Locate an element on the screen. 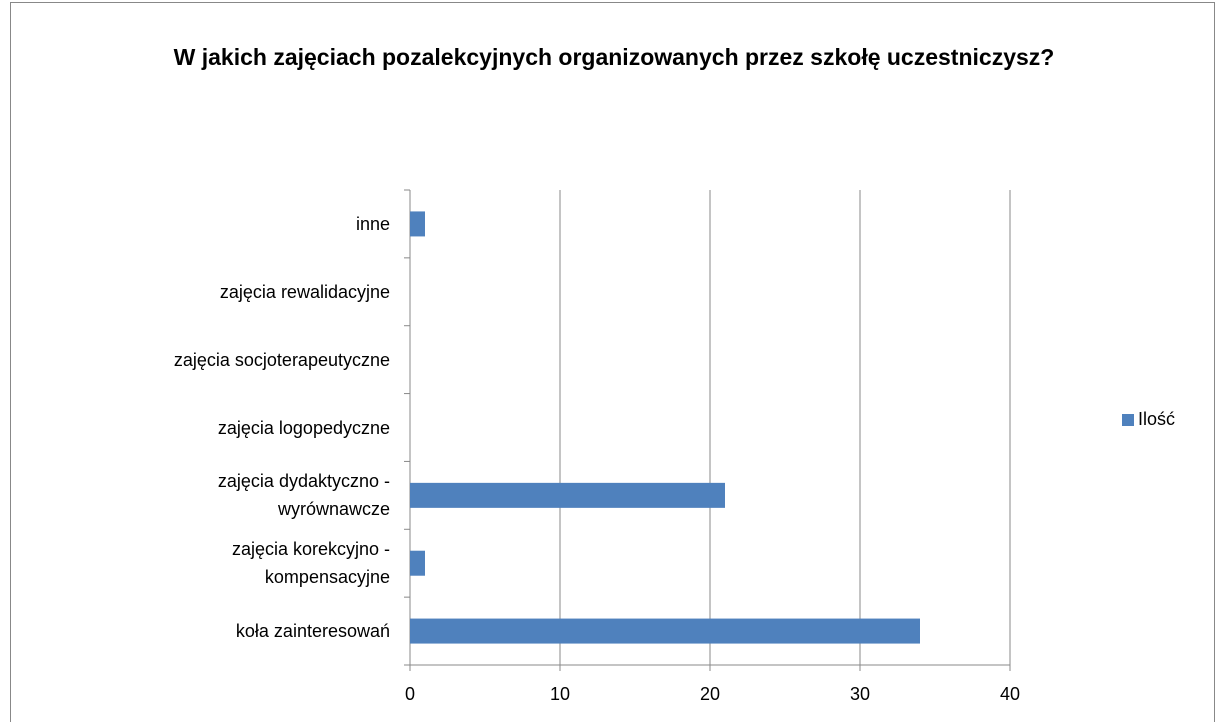 The width and height of the screenshot is (1218, 722). y-tick-label: zajęcia dydaktyczno - wyrównawcze is located at coordinates (303, 495).